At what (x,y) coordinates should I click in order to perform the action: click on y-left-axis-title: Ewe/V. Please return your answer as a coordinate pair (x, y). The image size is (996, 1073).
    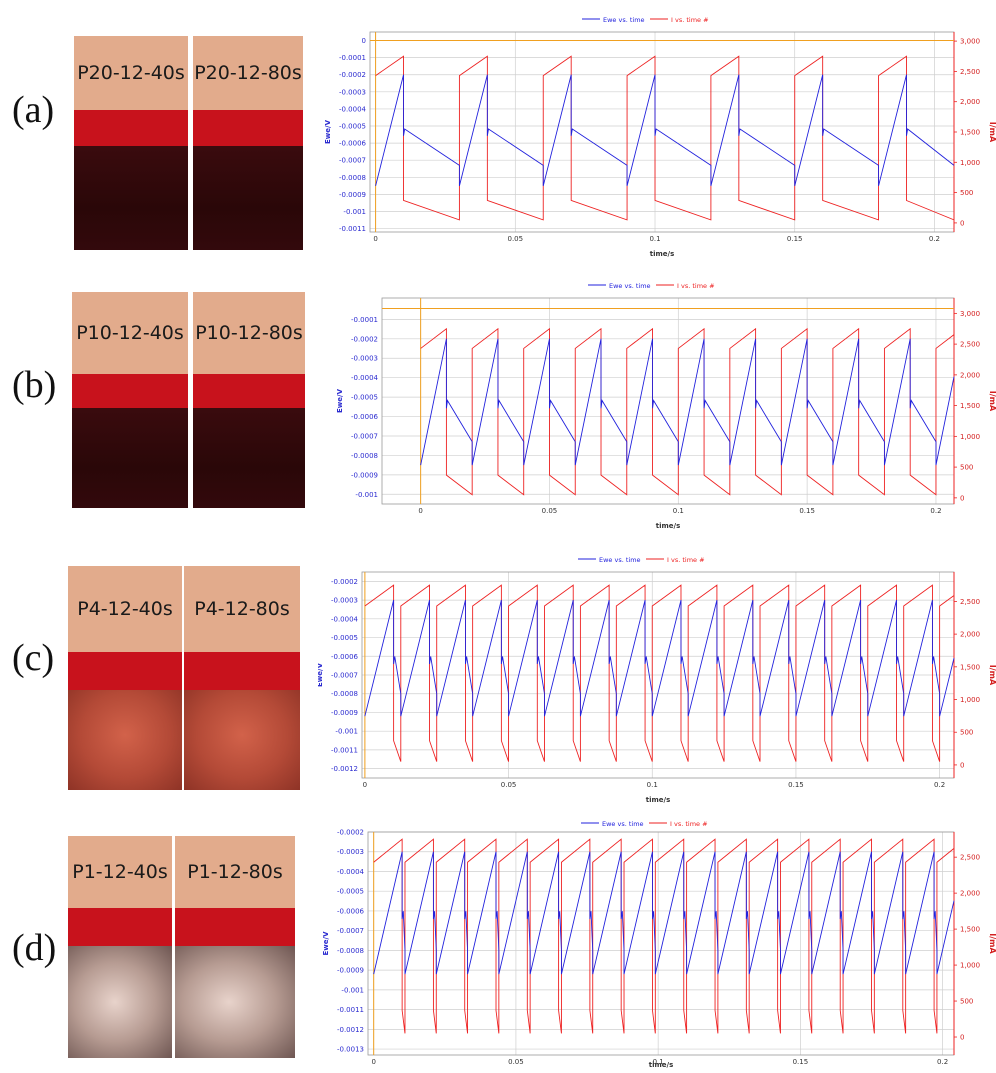
    Looking at the image, I should click on (328, 131).